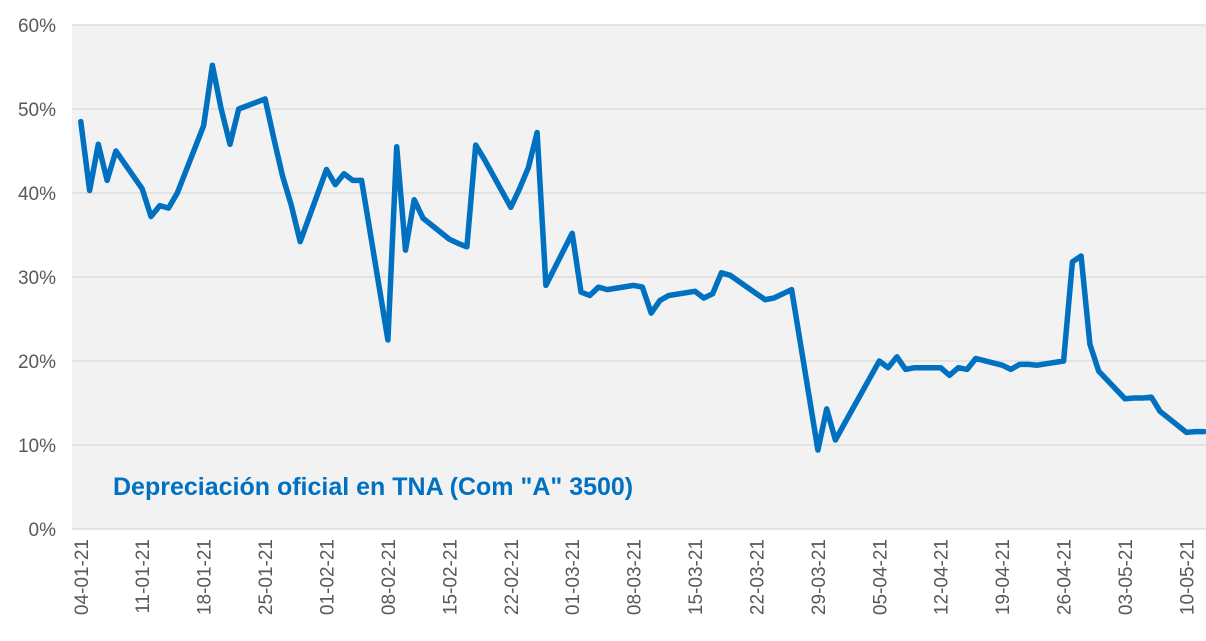 The image size is (1206, 641). I want to click on x-tick-label: 15-02-21, so click(450, 577).